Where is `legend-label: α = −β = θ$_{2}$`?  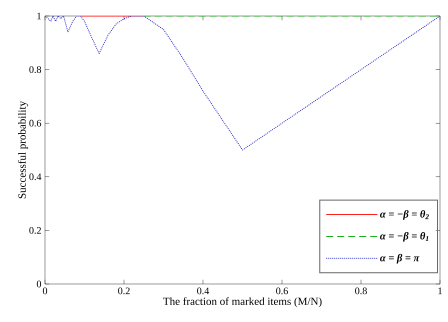
legend-label: α = −β = θ$_{2}$ is located at coordinates (404, 215).